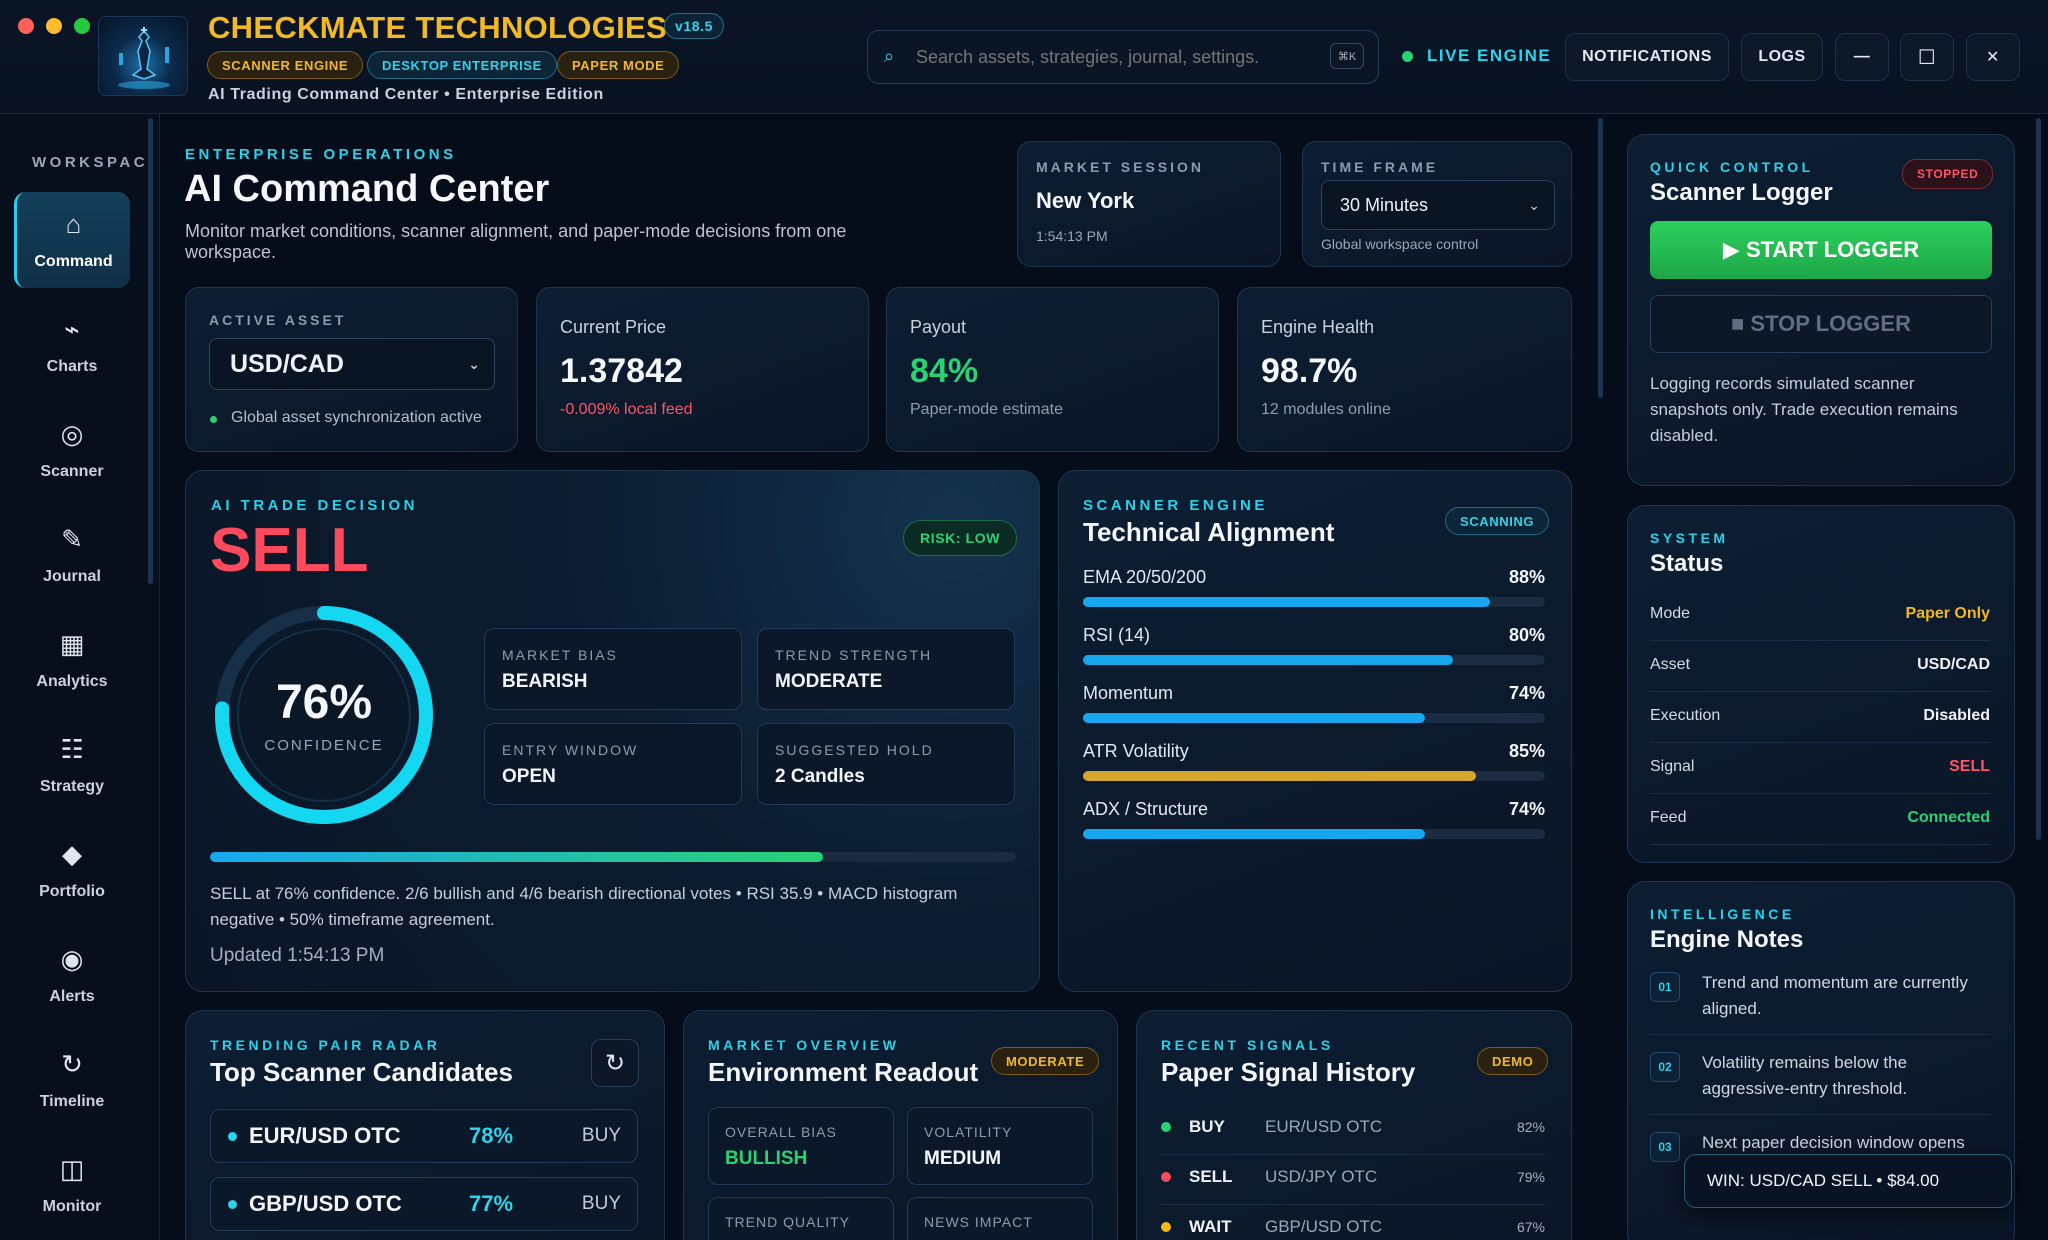 This screenshot has height=1240, width=2048. I want to click on sidebar-item-alerts: ◉ Alerts, so click(72, 974).